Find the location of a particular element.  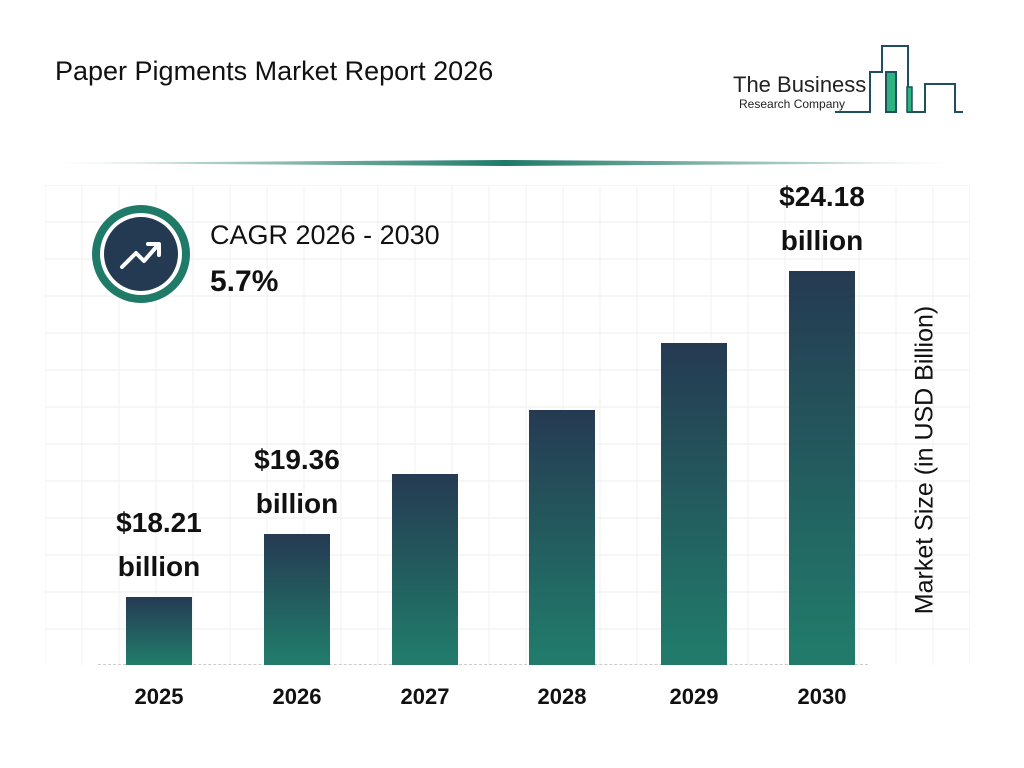

cagr-badge is located at coordinates (141, 254).